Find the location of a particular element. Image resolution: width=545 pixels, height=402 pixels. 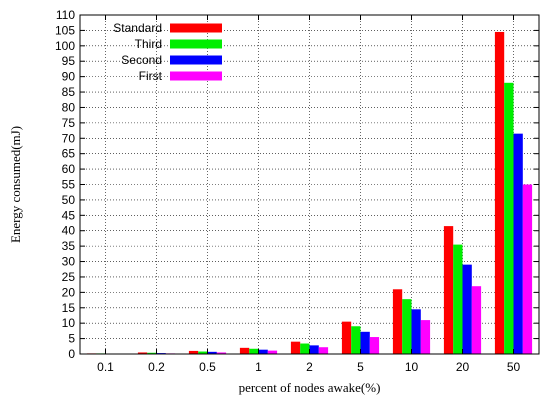

y-tick-label: 110 is located at coordinates (65, 15).